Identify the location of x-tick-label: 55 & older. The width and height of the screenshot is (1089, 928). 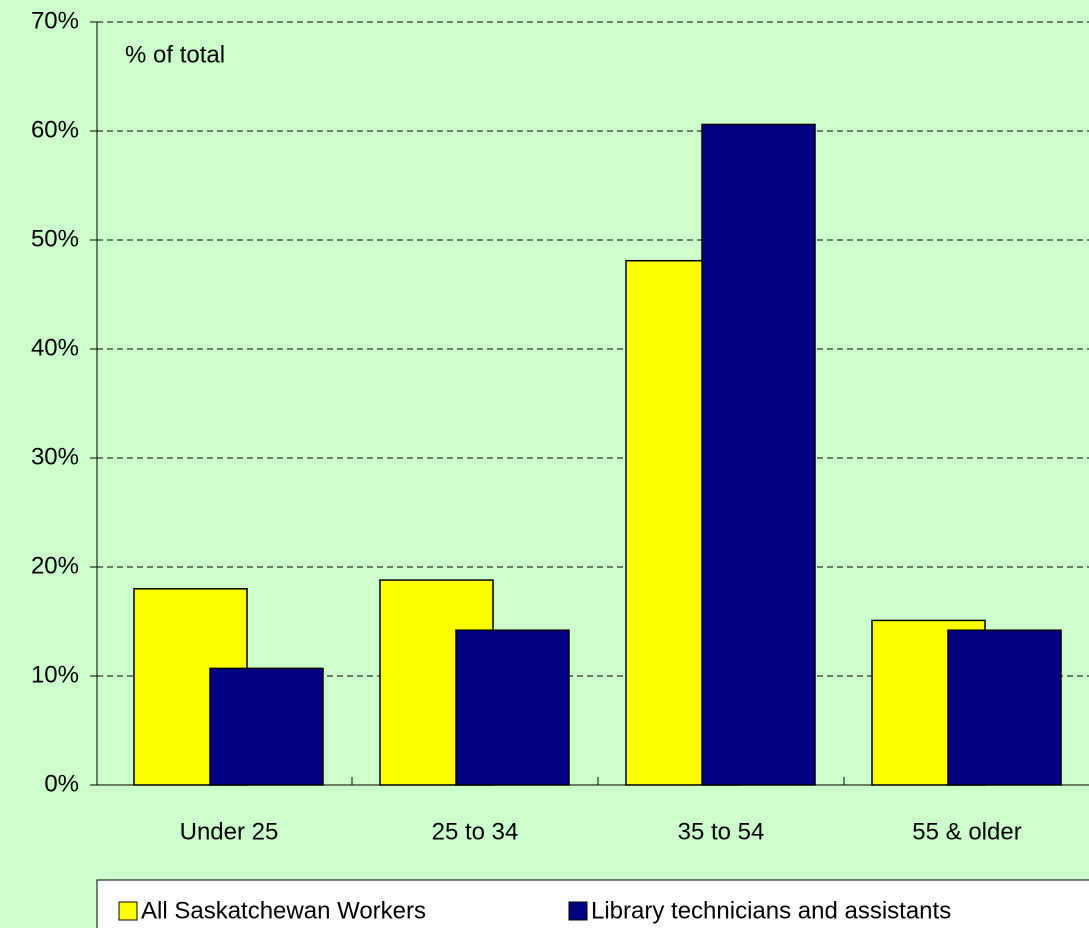
(966, 831).